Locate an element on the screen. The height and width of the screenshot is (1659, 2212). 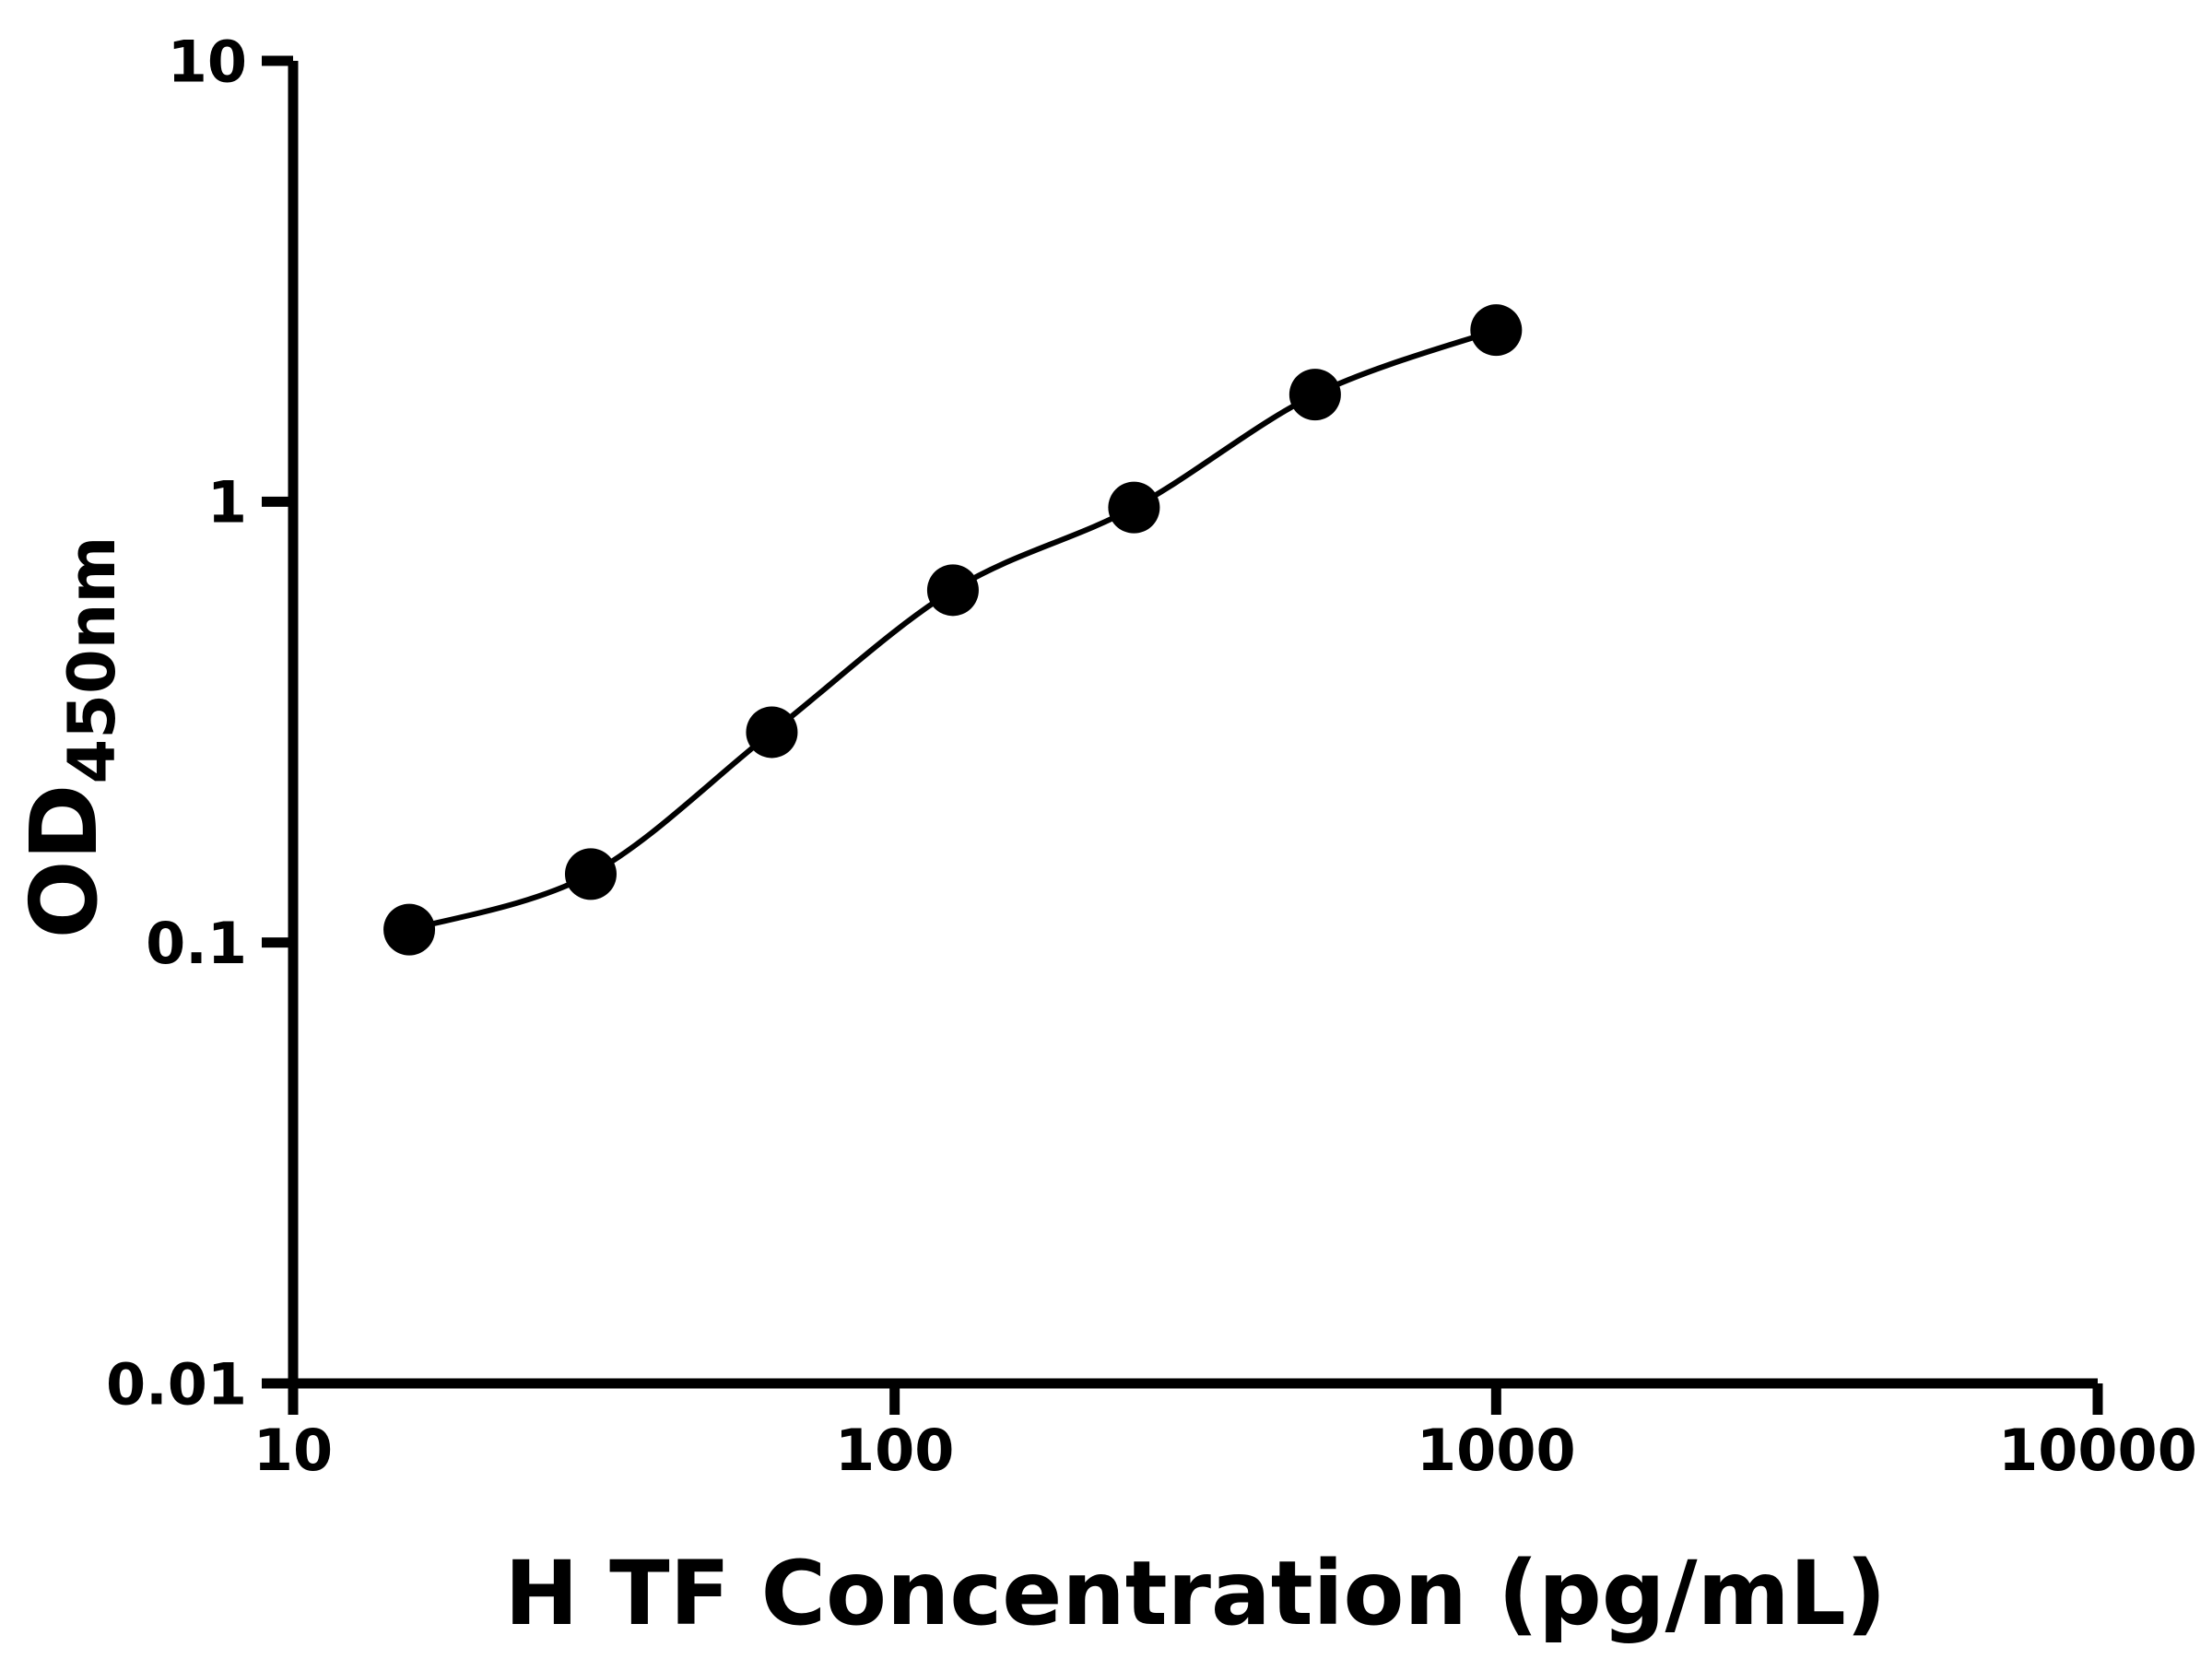
x-tick-label: 10 is located at coordinates (293, 1450).